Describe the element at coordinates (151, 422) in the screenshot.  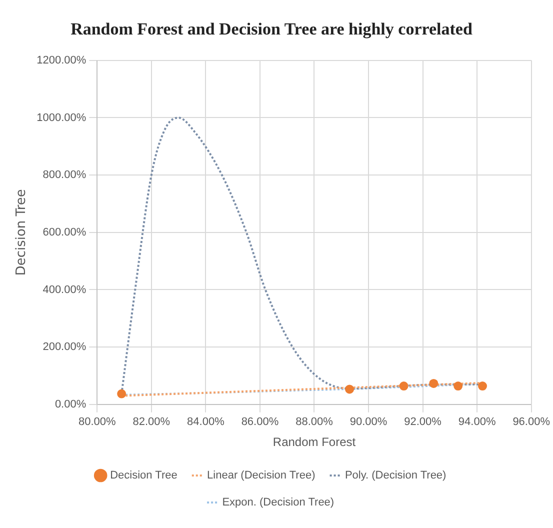
I see `x-tick-label: 82.00%` at that location.